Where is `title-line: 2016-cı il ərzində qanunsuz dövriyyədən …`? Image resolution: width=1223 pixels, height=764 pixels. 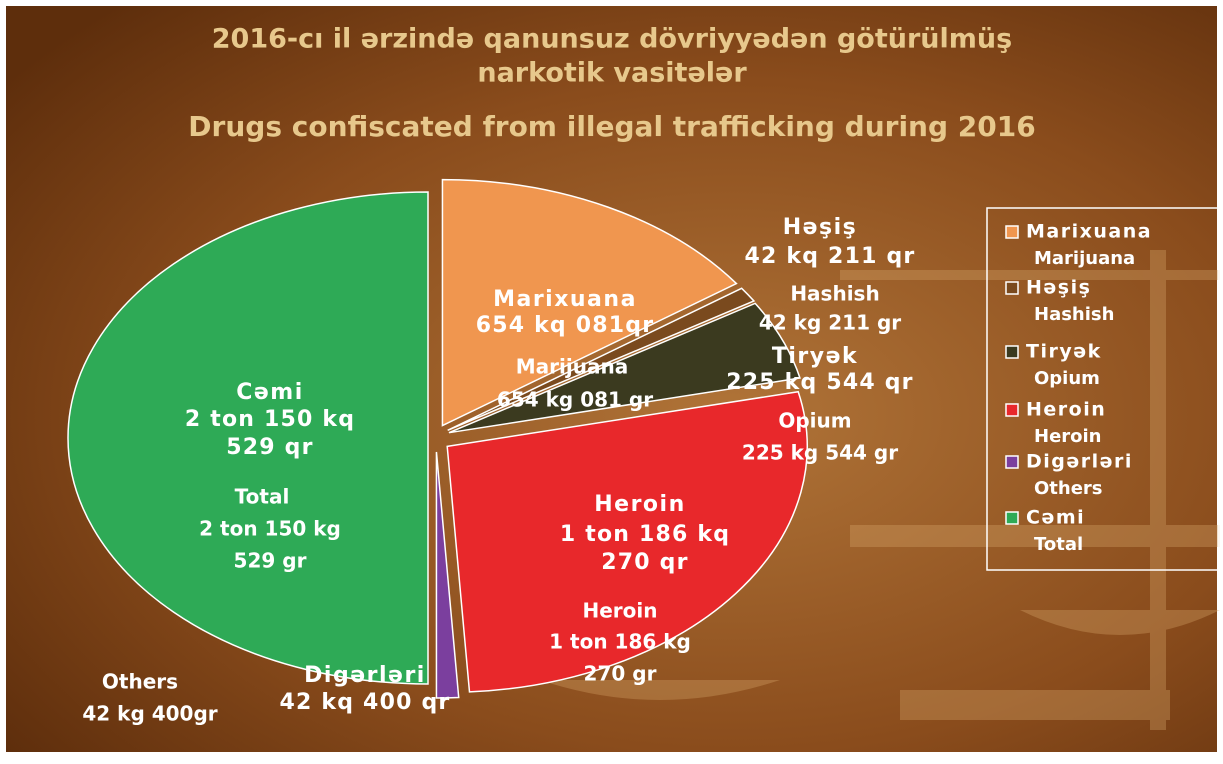 title-line: 2016-cı il ərzində qanunsuz dövriyyədən … is located at coordinates (612, 39).